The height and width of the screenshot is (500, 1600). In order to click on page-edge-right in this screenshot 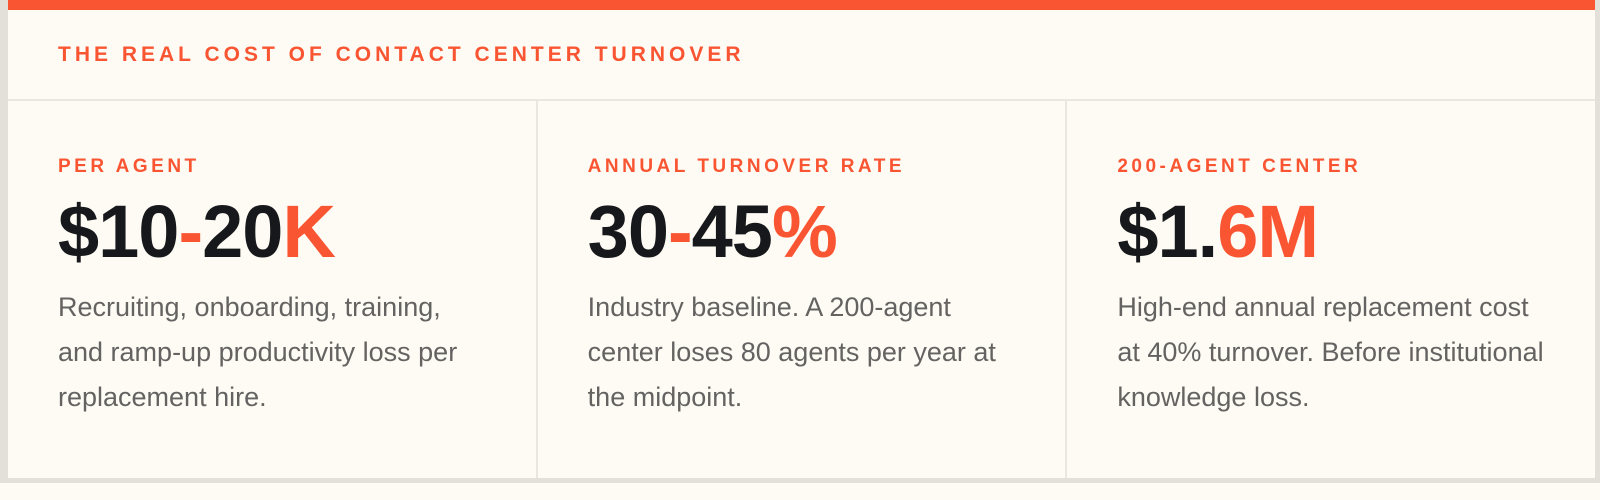, I will do `click(1597, 241)`.